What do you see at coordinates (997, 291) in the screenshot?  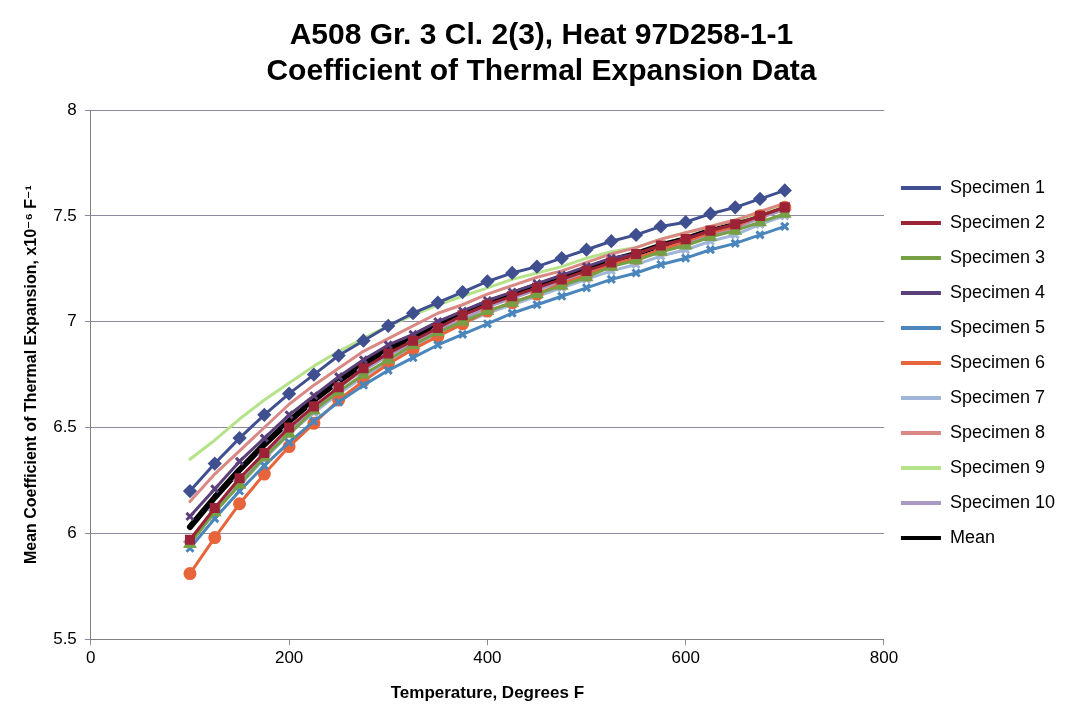 I see `legend-label: Specimen 4` at bounding box center [997, 291].